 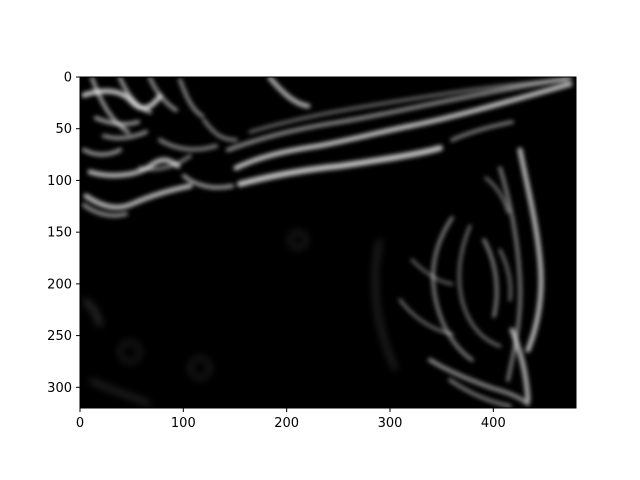 I want to click on x-tick-label: 0, so click(x=80, y=423).